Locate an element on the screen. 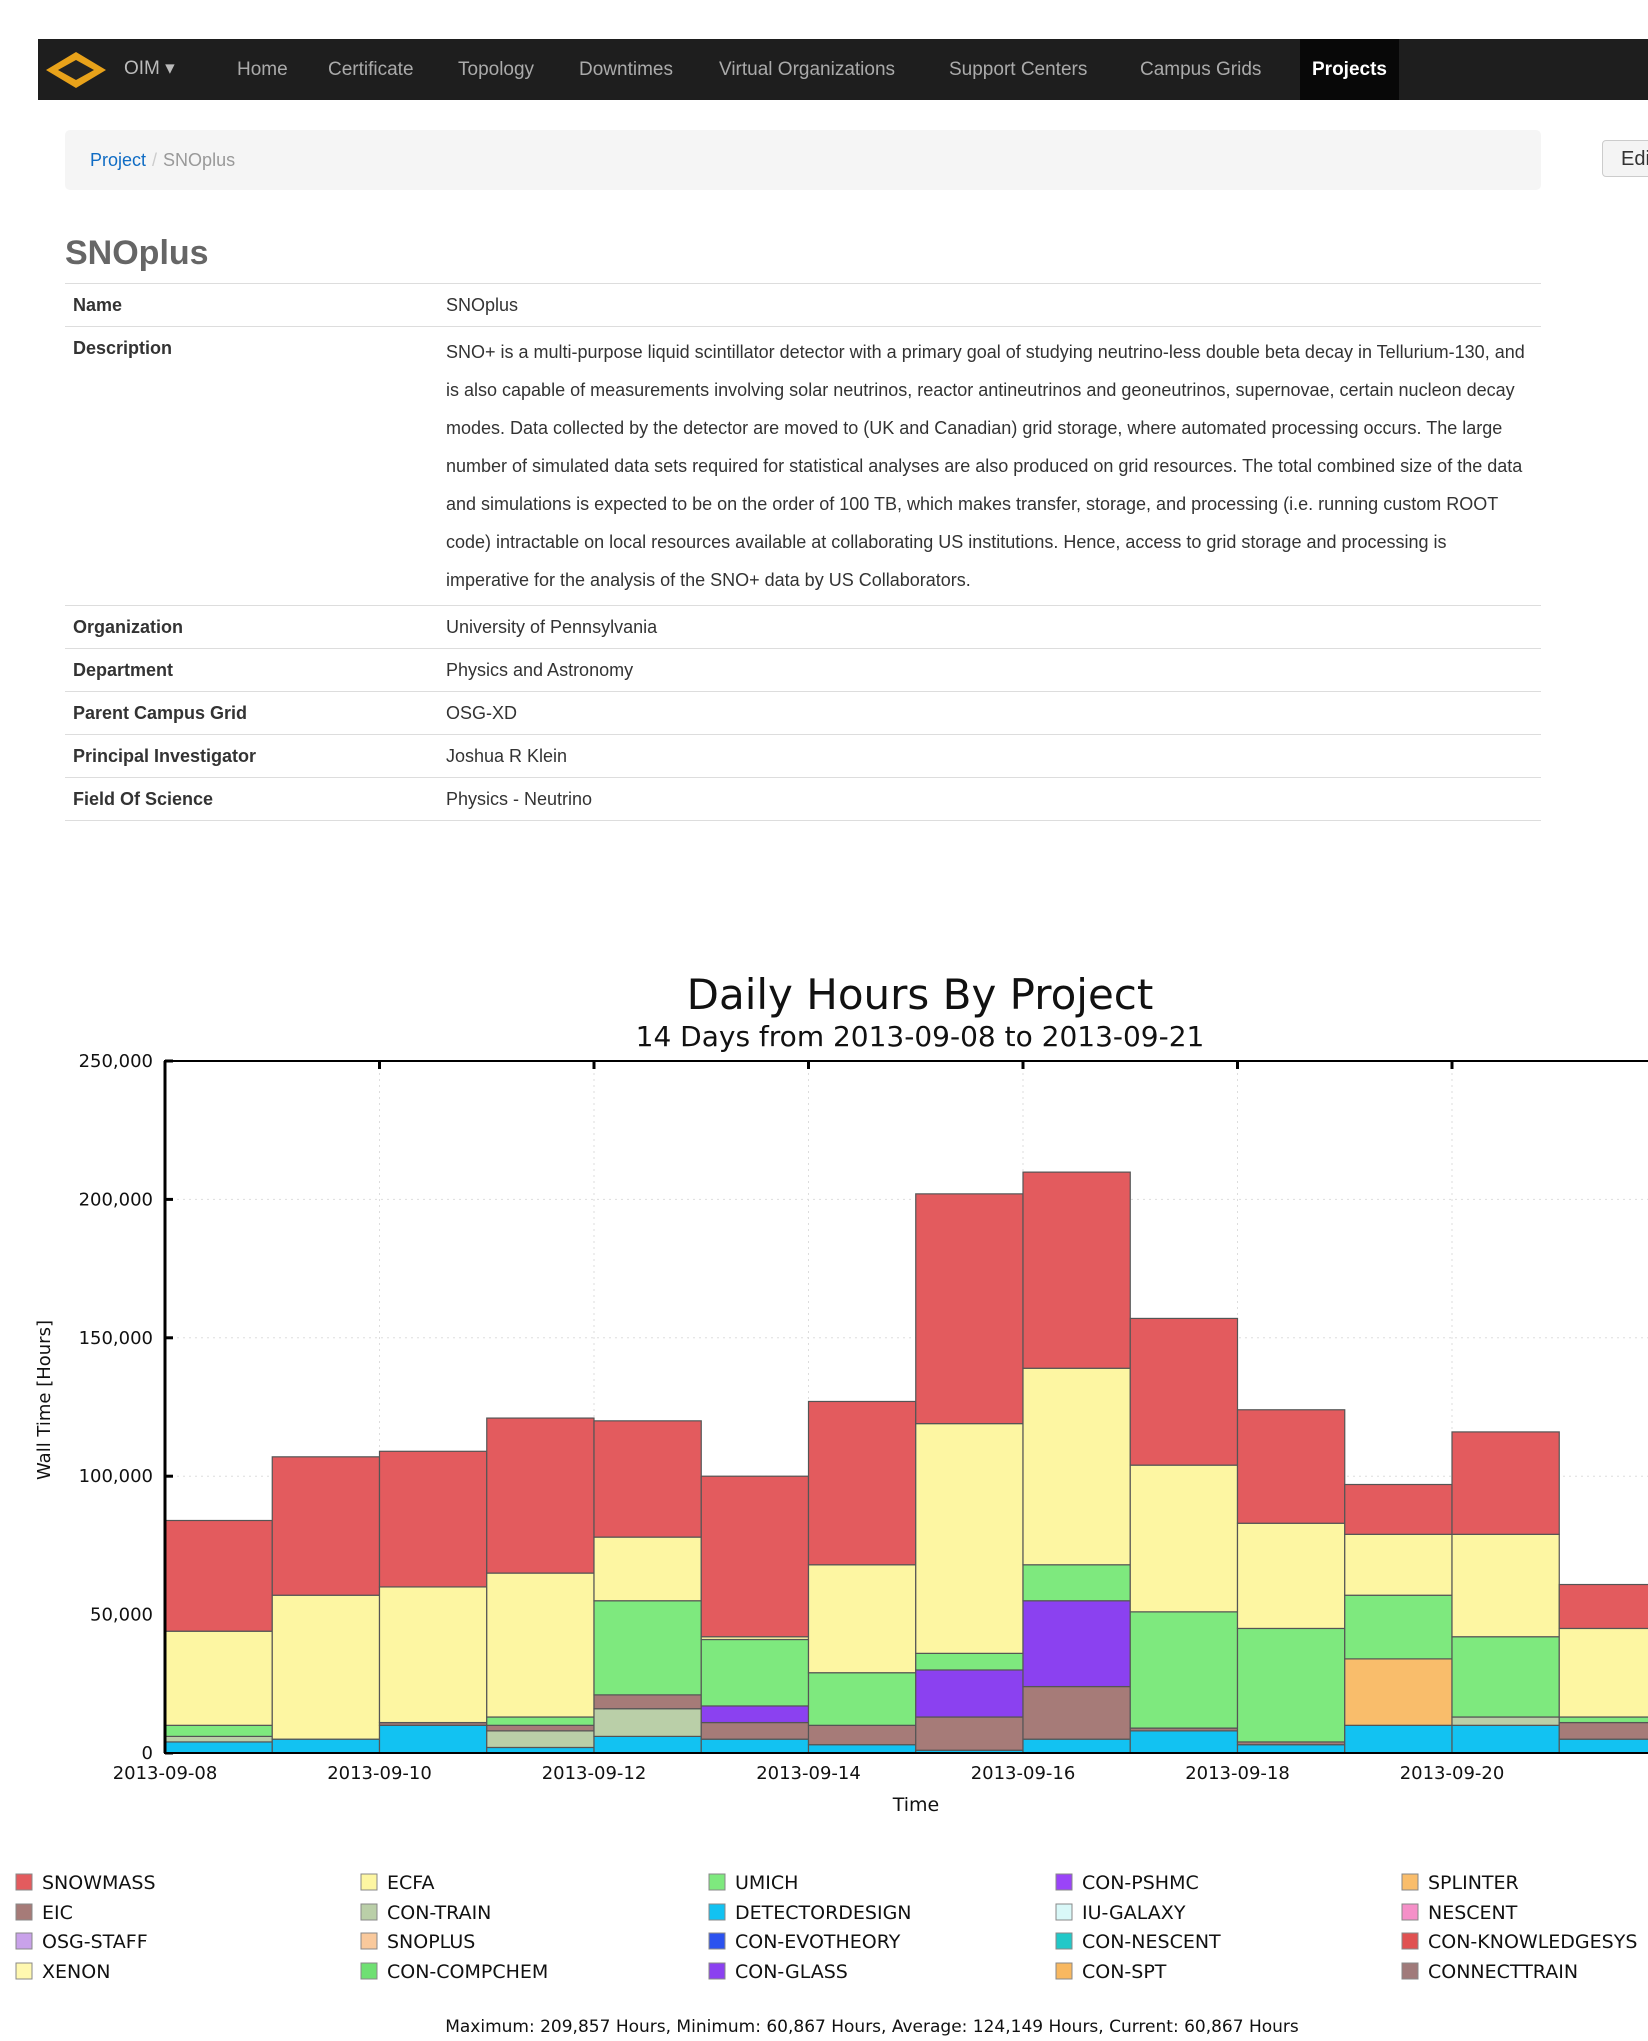  legend-label: IU-GALAXY is located at coordinates (1134, 1913).